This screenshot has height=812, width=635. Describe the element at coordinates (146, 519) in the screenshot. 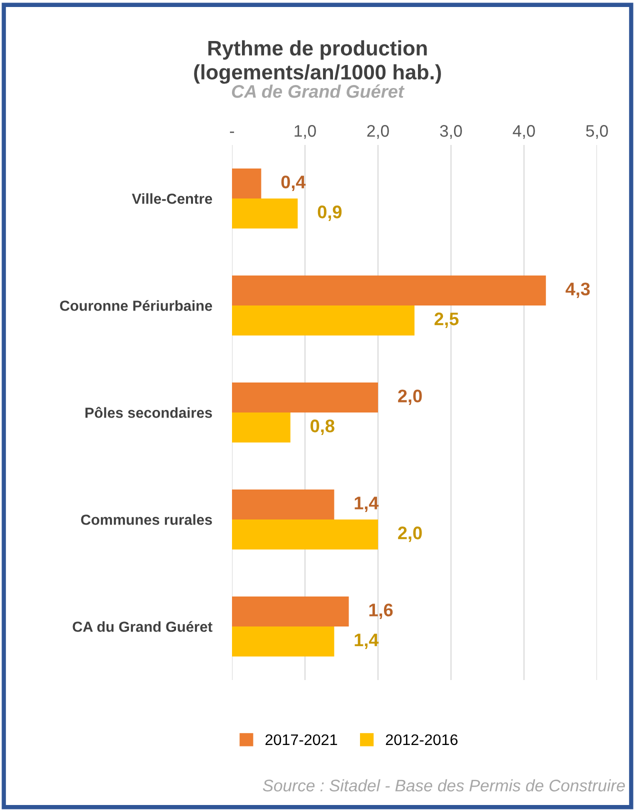

I see `y-tick-label: Communes rurales` at that location.